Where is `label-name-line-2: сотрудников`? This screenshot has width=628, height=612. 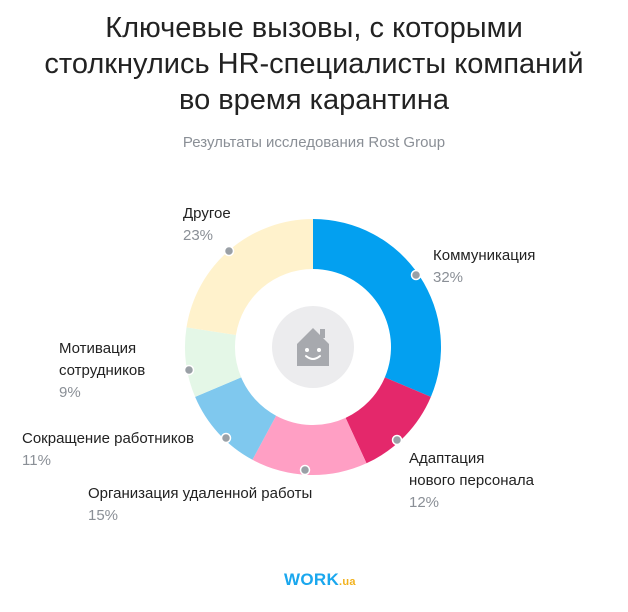
label-name-line-2: сотрудников is located at coordinates (102, 370).